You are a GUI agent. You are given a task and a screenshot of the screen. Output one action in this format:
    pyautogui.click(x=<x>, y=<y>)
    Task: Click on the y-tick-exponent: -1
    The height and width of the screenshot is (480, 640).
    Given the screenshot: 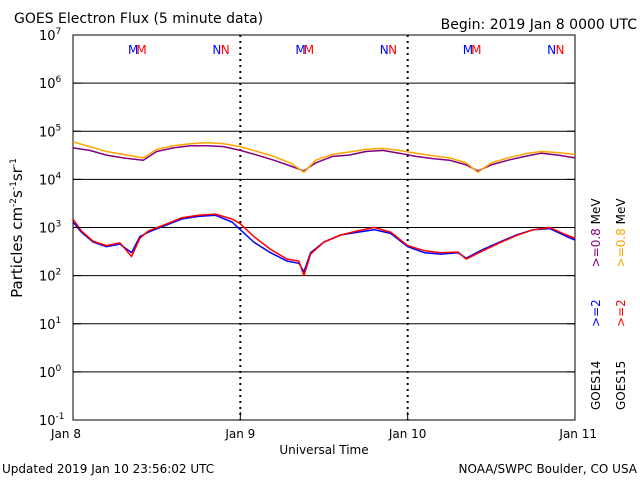 What is the action you would take?
    pyautogui.click(x=60, y=417)
    